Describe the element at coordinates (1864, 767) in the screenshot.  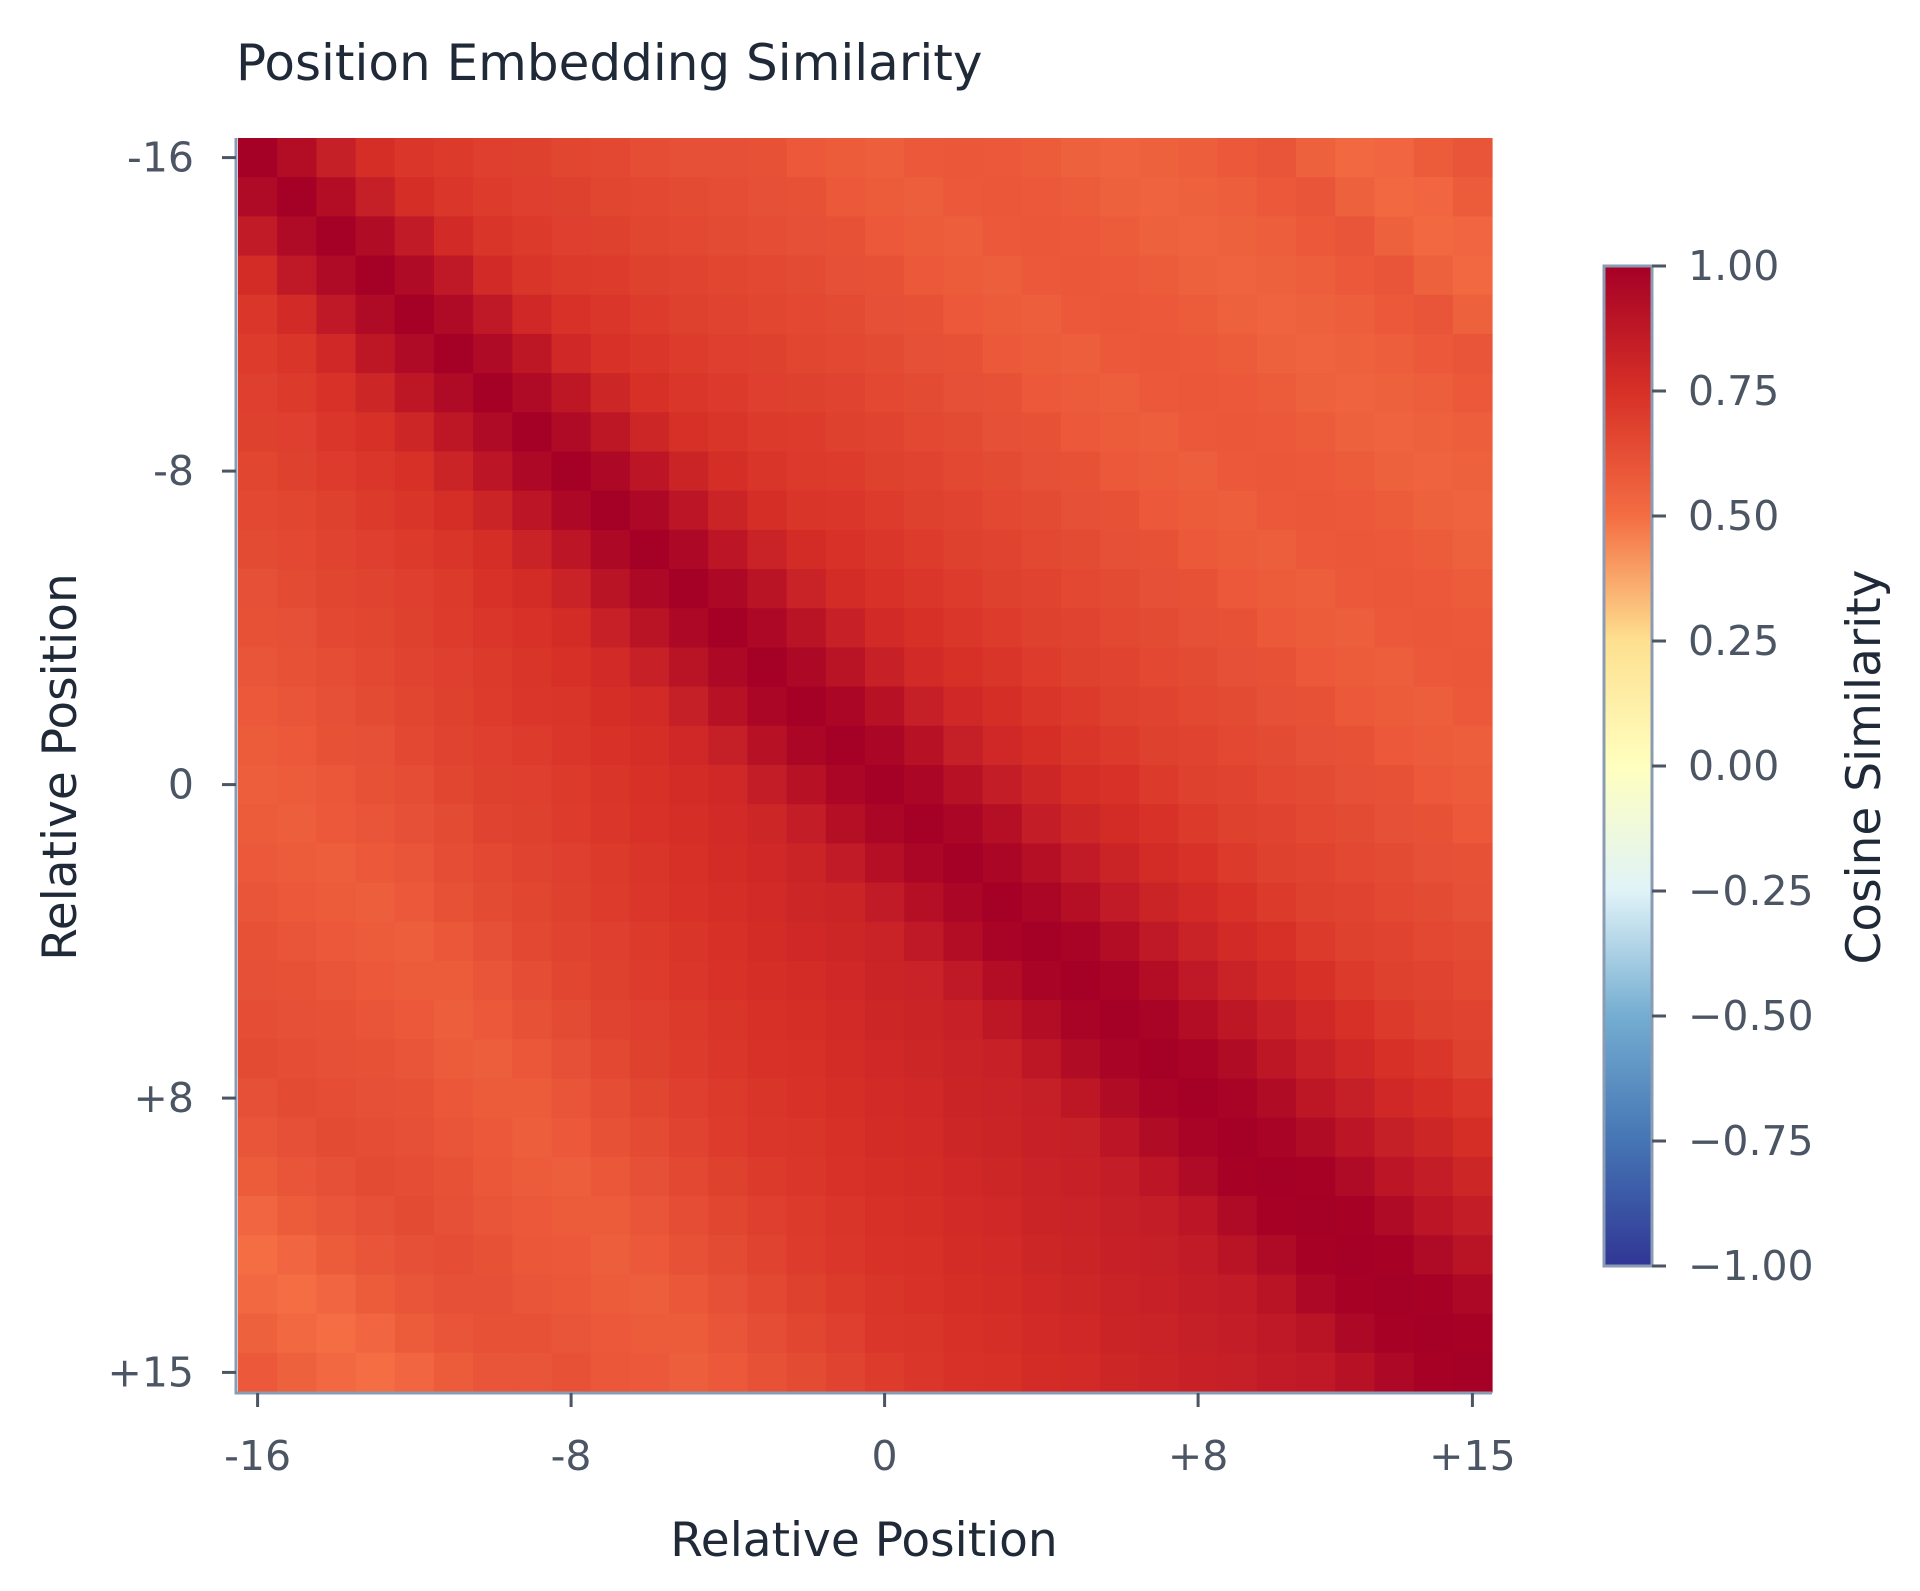
I see `colorbar-label: Cosine Similarity` at that location.